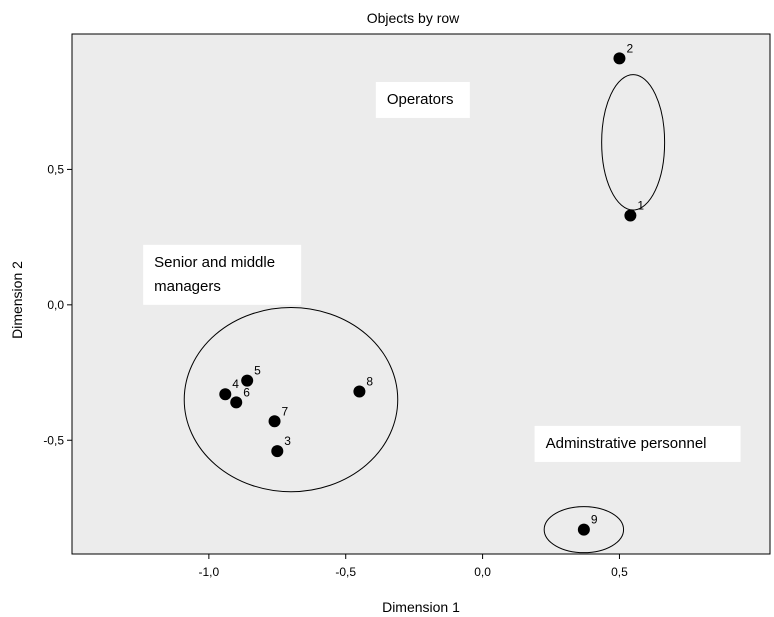 Image resolution: width=774 pixels, height=617 pixels. I want to click on x-tick-label: -1,0, so click(209, 572).